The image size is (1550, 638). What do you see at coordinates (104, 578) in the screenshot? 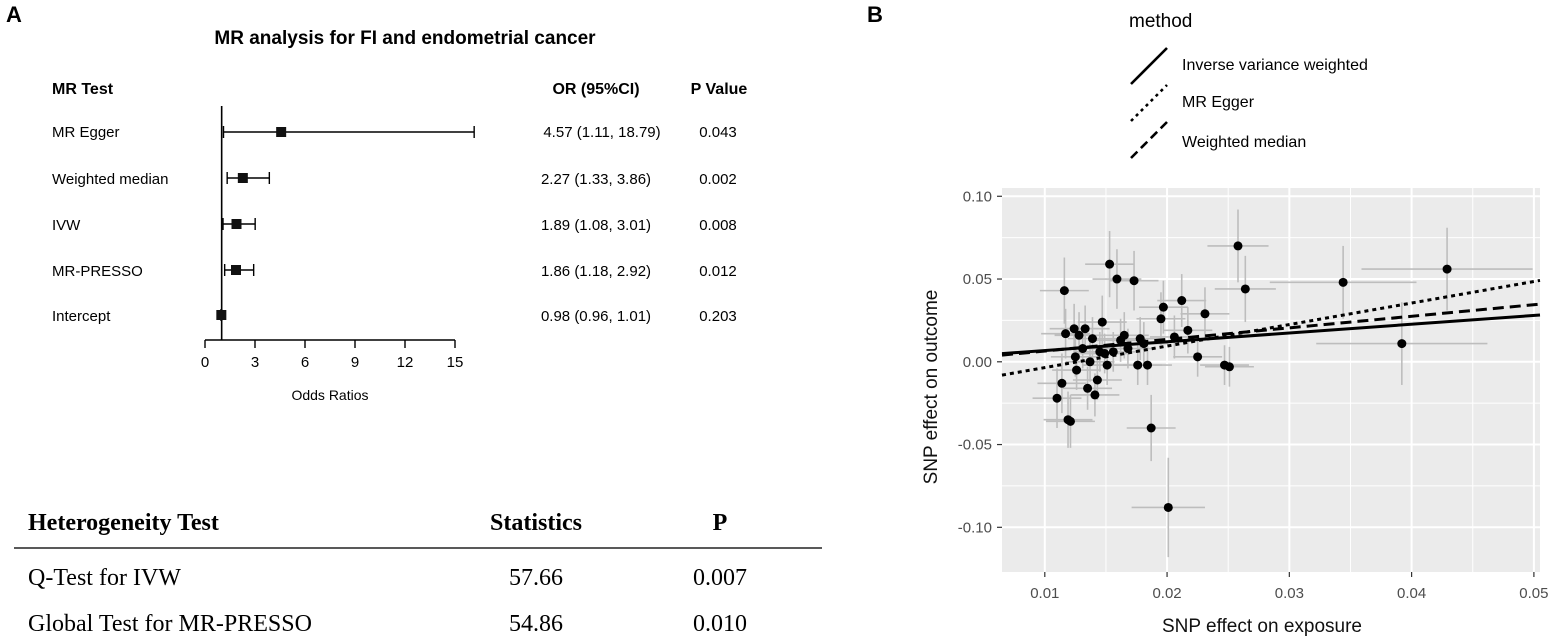
I see `het-row-test: Q-Test for IVW` at bounding box center [104, 578].